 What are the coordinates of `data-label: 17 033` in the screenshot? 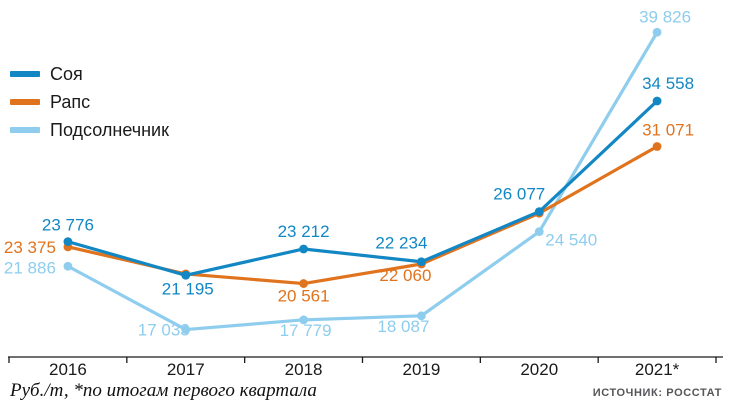 It's located at (164, 330).